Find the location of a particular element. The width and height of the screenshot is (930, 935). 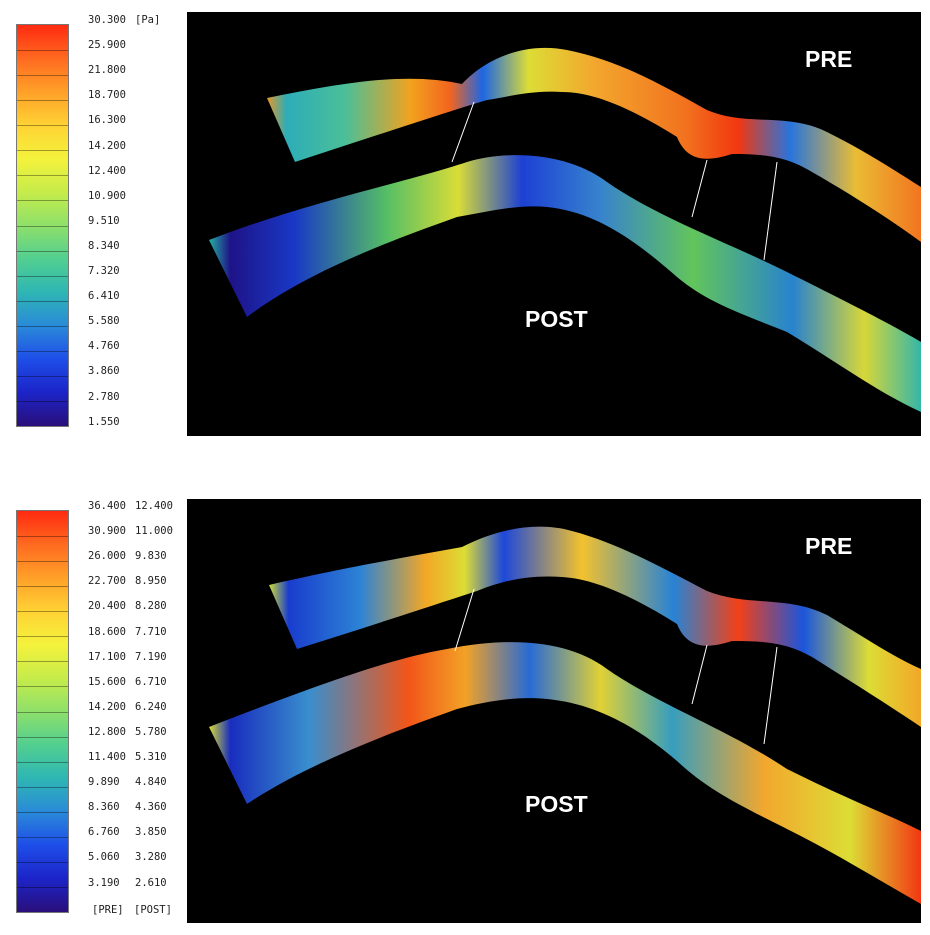

bottom-post-scale-value: 9.830 is located at coordinates (151, 556).